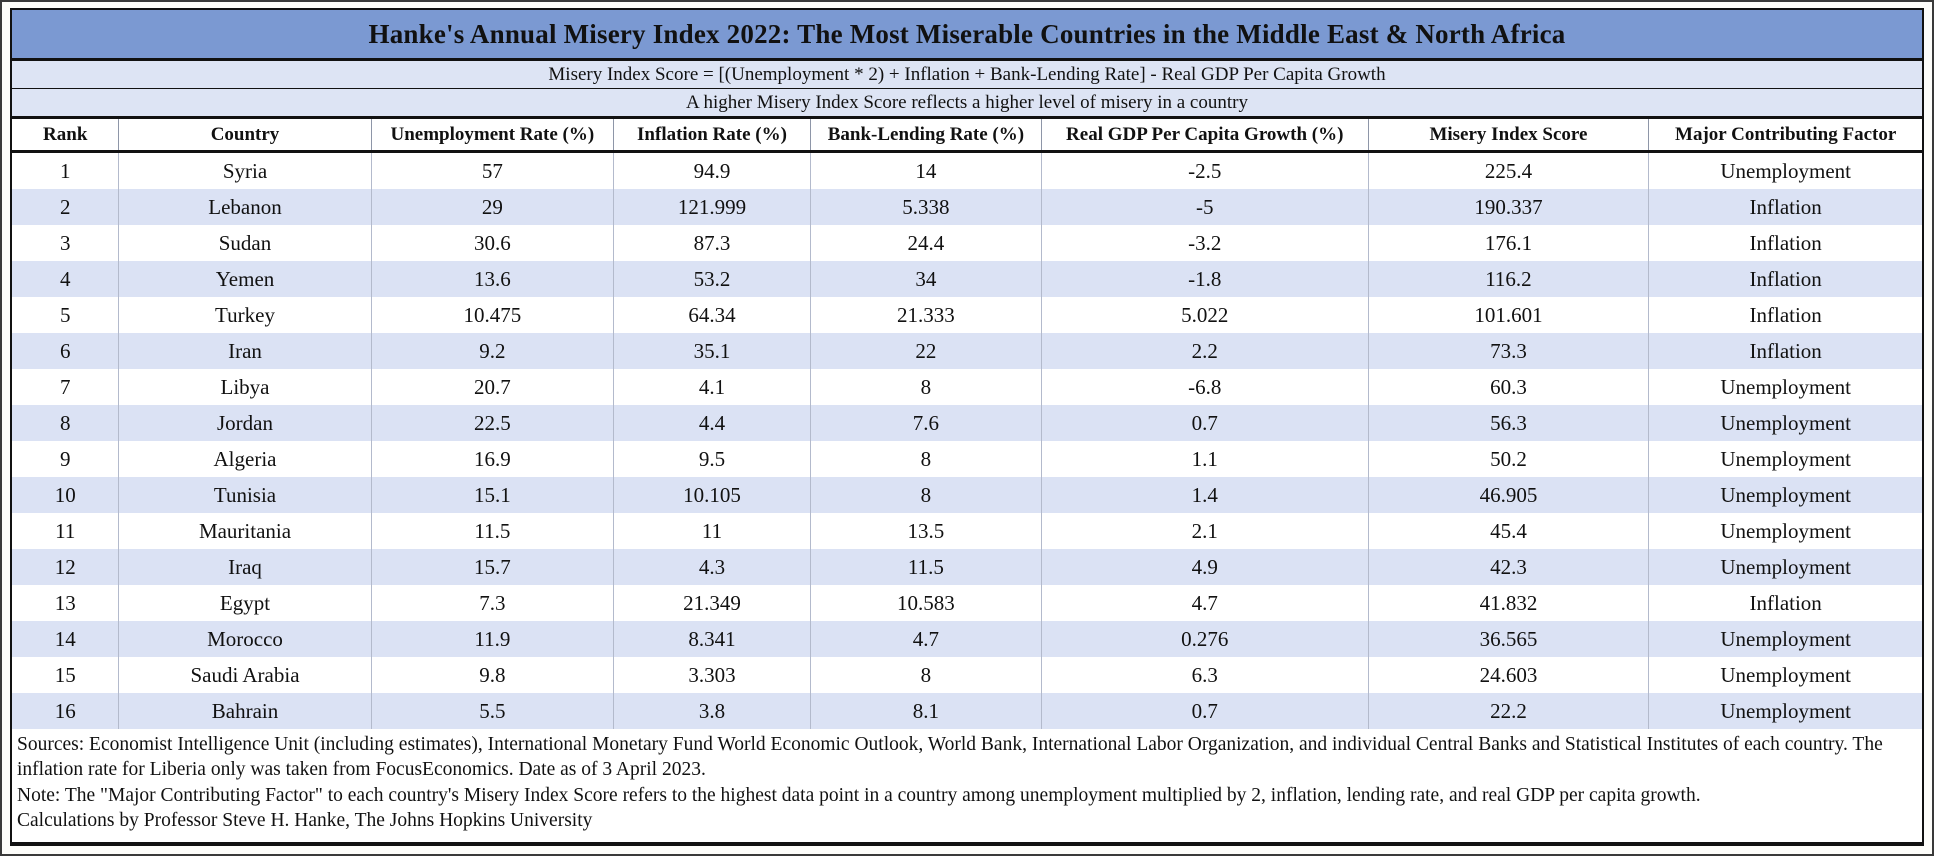  What do you see at coordinates (493, 387) in the screenshot?
I see `cell-unemployment: 20.7` at bounding box center [493, 387].